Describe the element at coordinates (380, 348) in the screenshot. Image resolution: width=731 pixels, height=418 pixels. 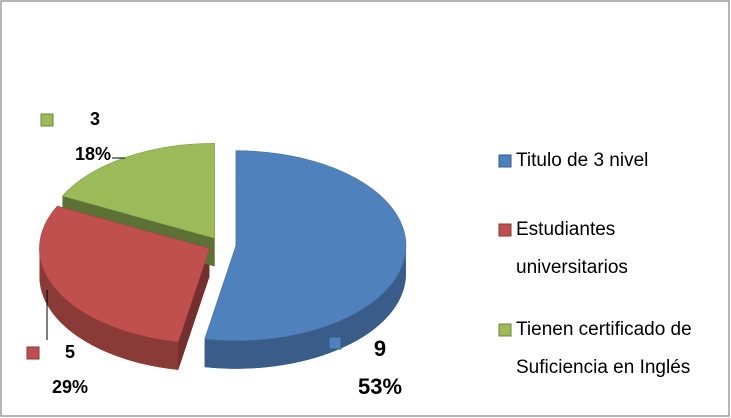
I see `data-label-value: 9` at that location.